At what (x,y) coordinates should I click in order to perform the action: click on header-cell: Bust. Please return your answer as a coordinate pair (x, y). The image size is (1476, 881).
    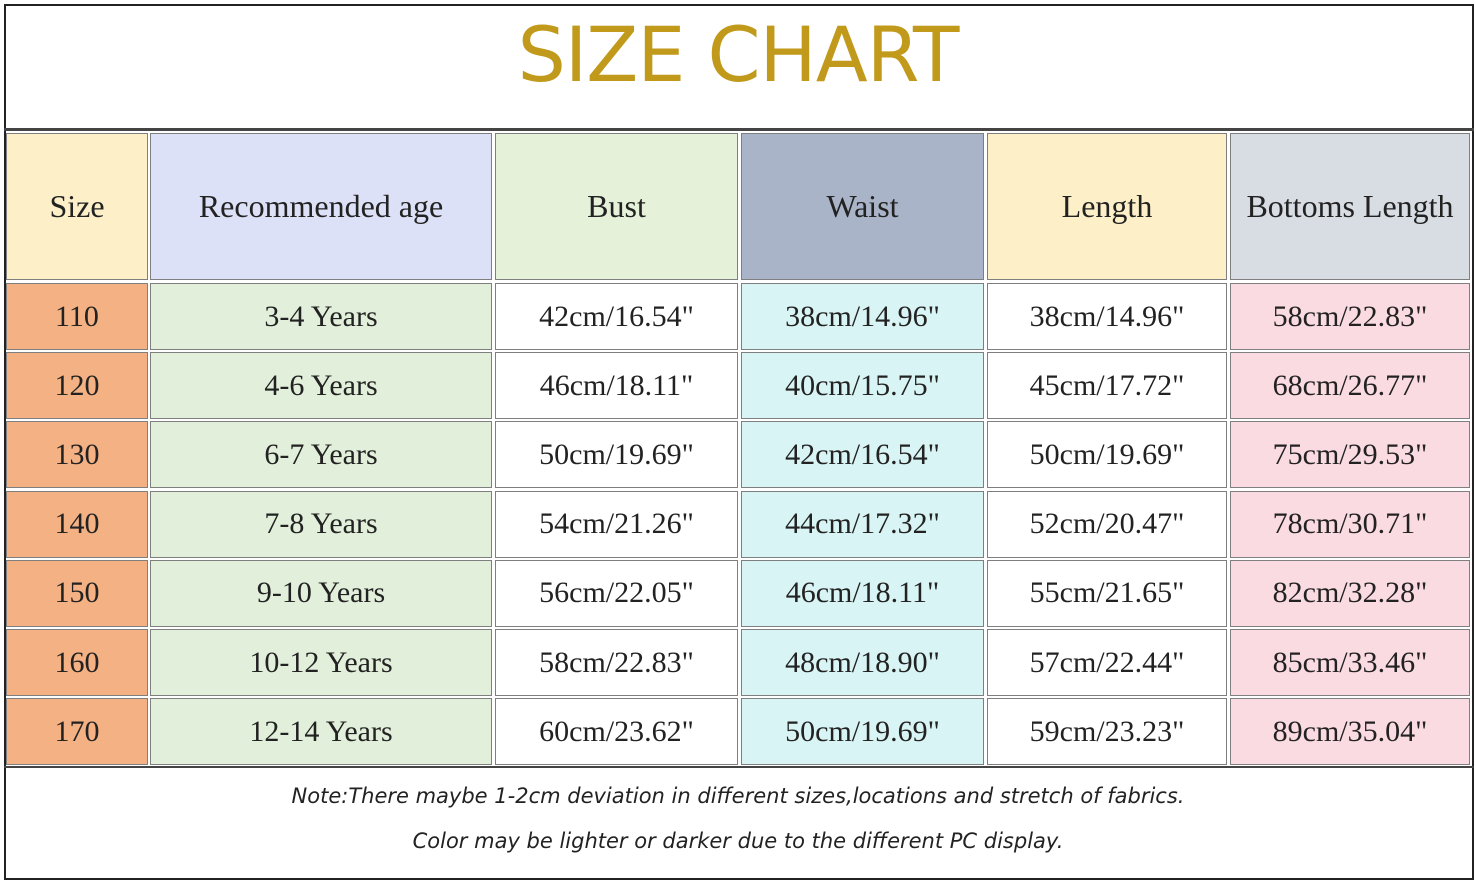
    Looking at the image, I should click on (616, 206).